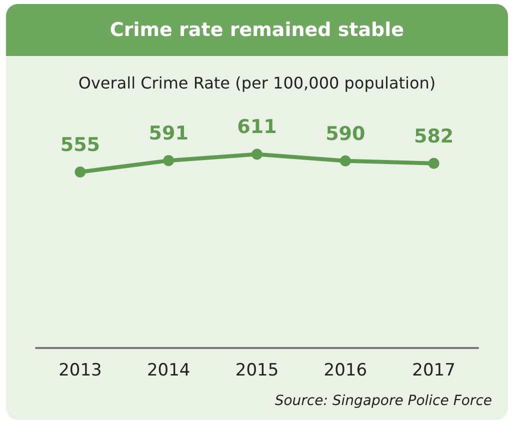 This screenshot has height=425, width=514. I want to click on data-label: 591, so click(168, 133).